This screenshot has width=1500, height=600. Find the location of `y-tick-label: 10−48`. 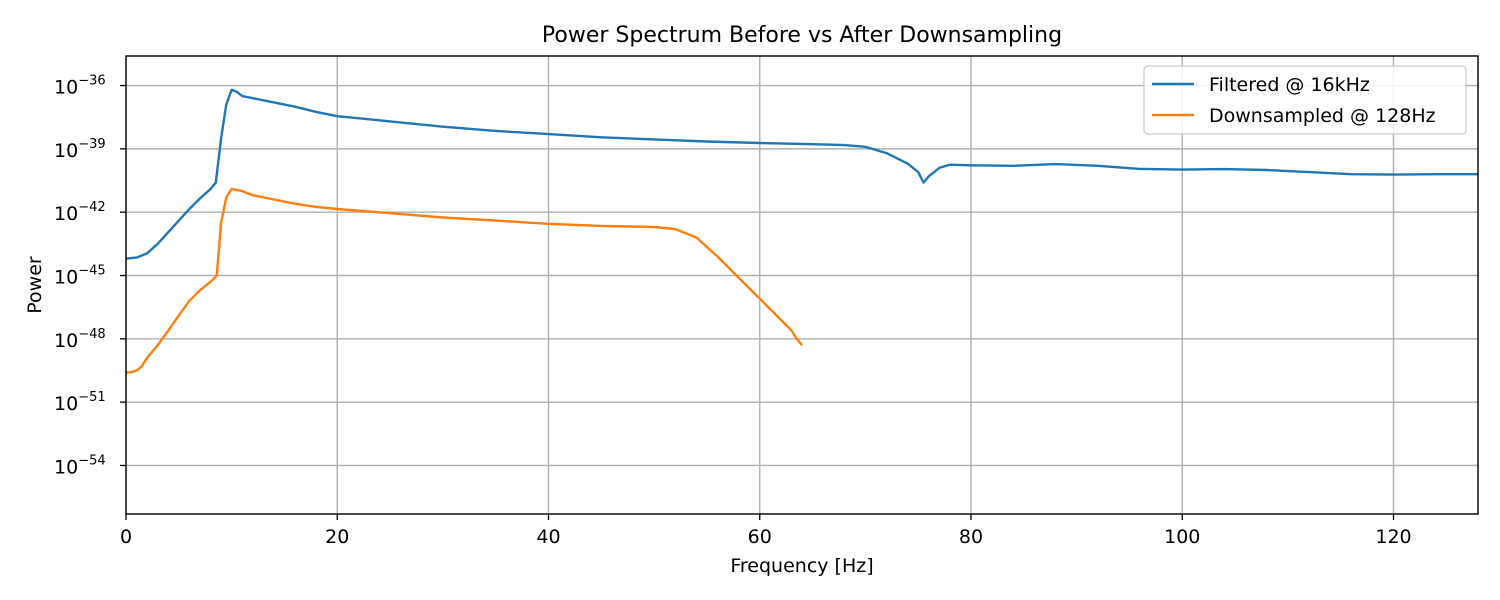

y-tick-label: 10−48 is located at coordinates (80, 339).